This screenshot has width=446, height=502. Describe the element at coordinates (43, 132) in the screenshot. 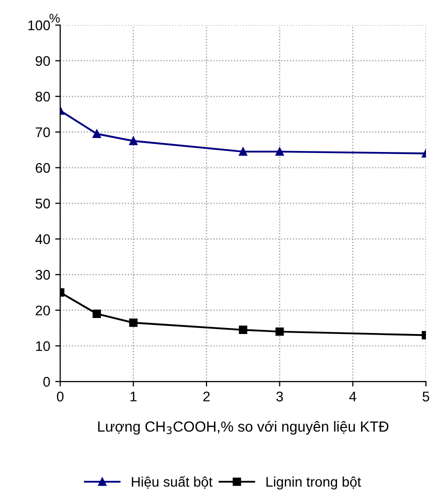

I see `y-tick-label: 70` at that location.